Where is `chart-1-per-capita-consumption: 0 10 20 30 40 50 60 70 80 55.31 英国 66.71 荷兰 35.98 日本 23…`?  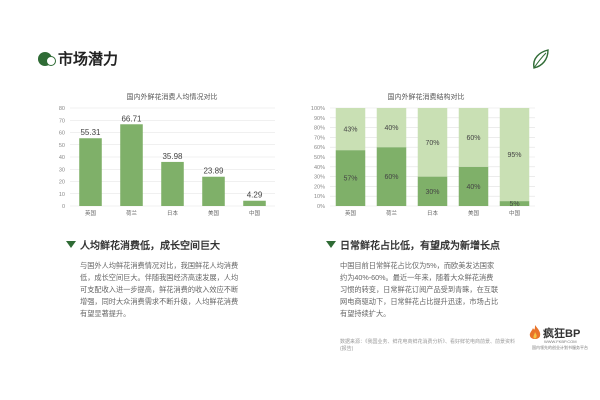 chart-1-per-capita-consumption: 0 10 20 30 40 50 60 70 80 55.31 英国 66.71 荷兰 35.98 日本 23… is located at coordinates (167, 161).